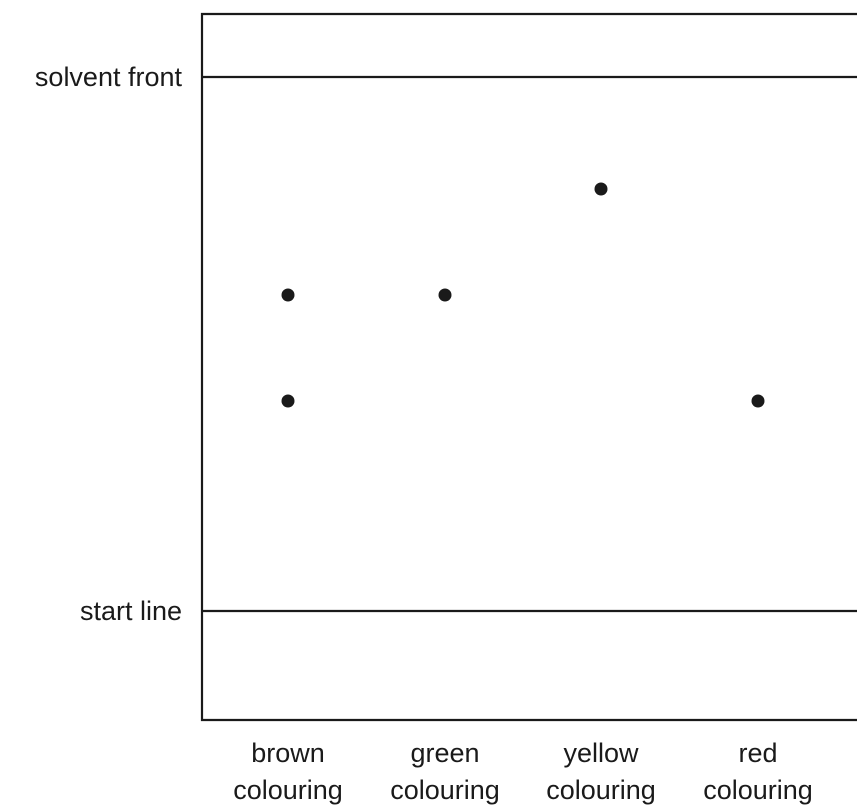  Describe the element at coordinates (758, 790) in the screenshot. I see `column-sublabel-red: colouring` at that location.